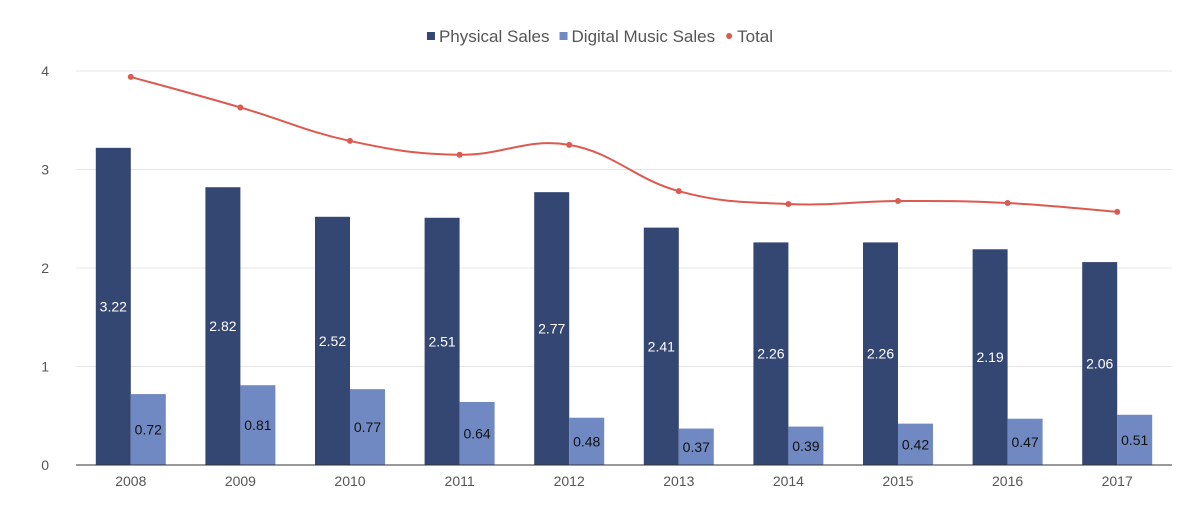 This screenshot has width=1200, height=515. I want to click on legend-label: Total, so click(755, 36).